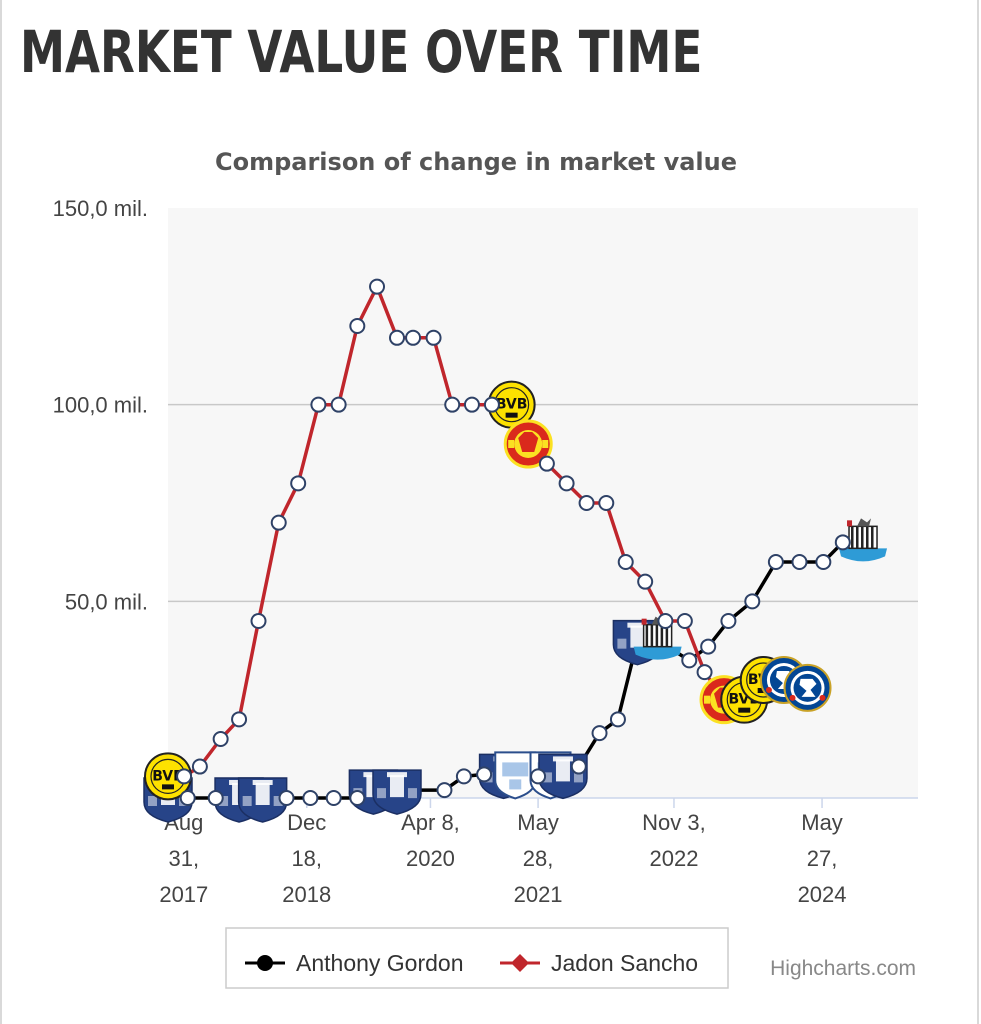 Image resolution: width=981 pixels, height=1024 pixels. I want to click on y-axis: 50,0 mil. 100,0 mil. 150,0 mil., so click(100, 405).